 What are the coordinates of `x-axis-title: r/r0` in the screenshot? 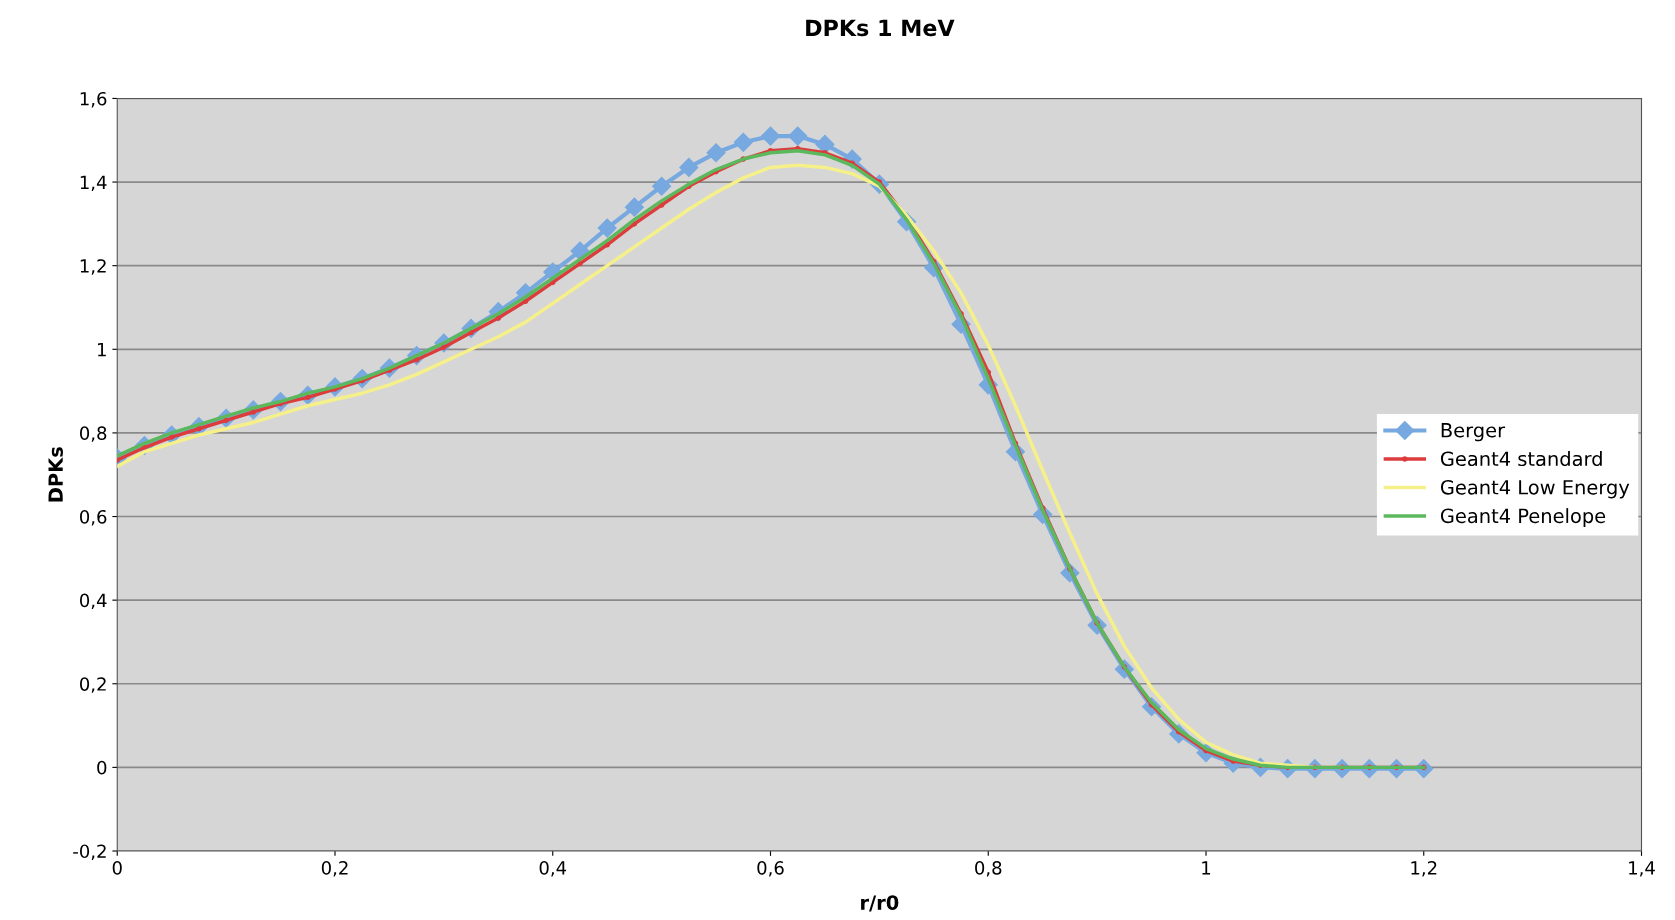 It's located at (880, 903).